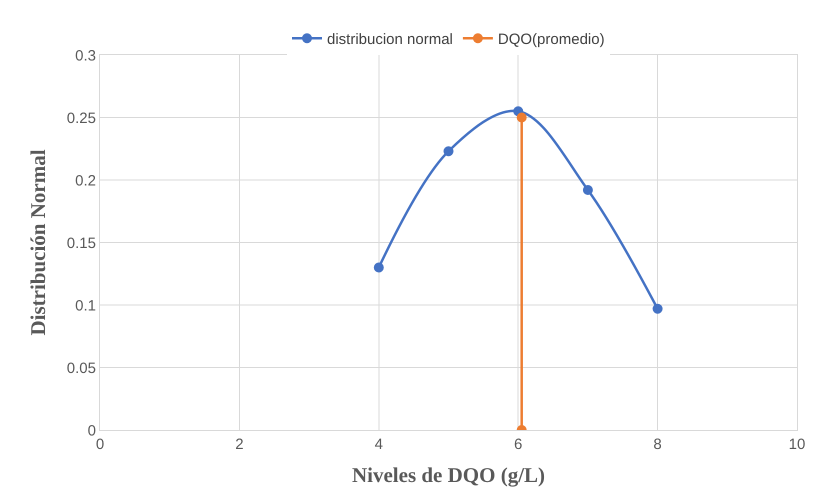 This screenshot has height=500, width=817. Describe the element at coordinates (449, 475) in the screenshot. I see `x-axis-title: Niveles de DQO (g/L)` at that location.